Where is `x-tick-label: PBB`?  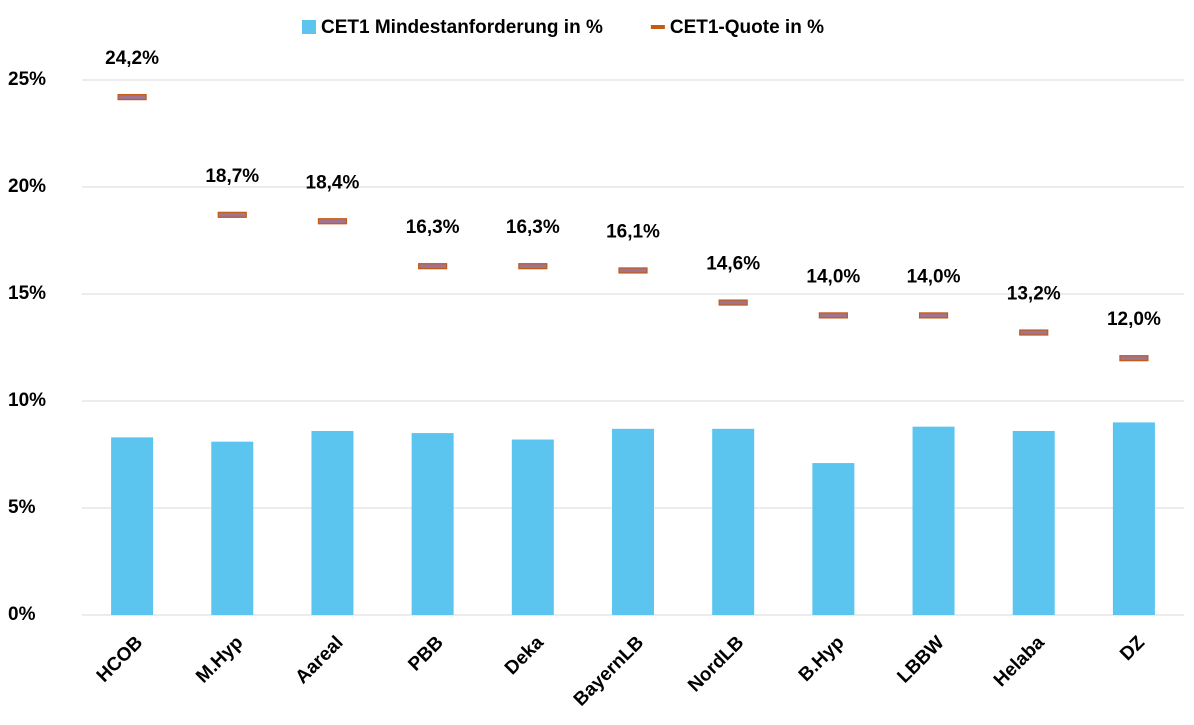
x-tick-label: PBB is located at coordinates (425, 653).